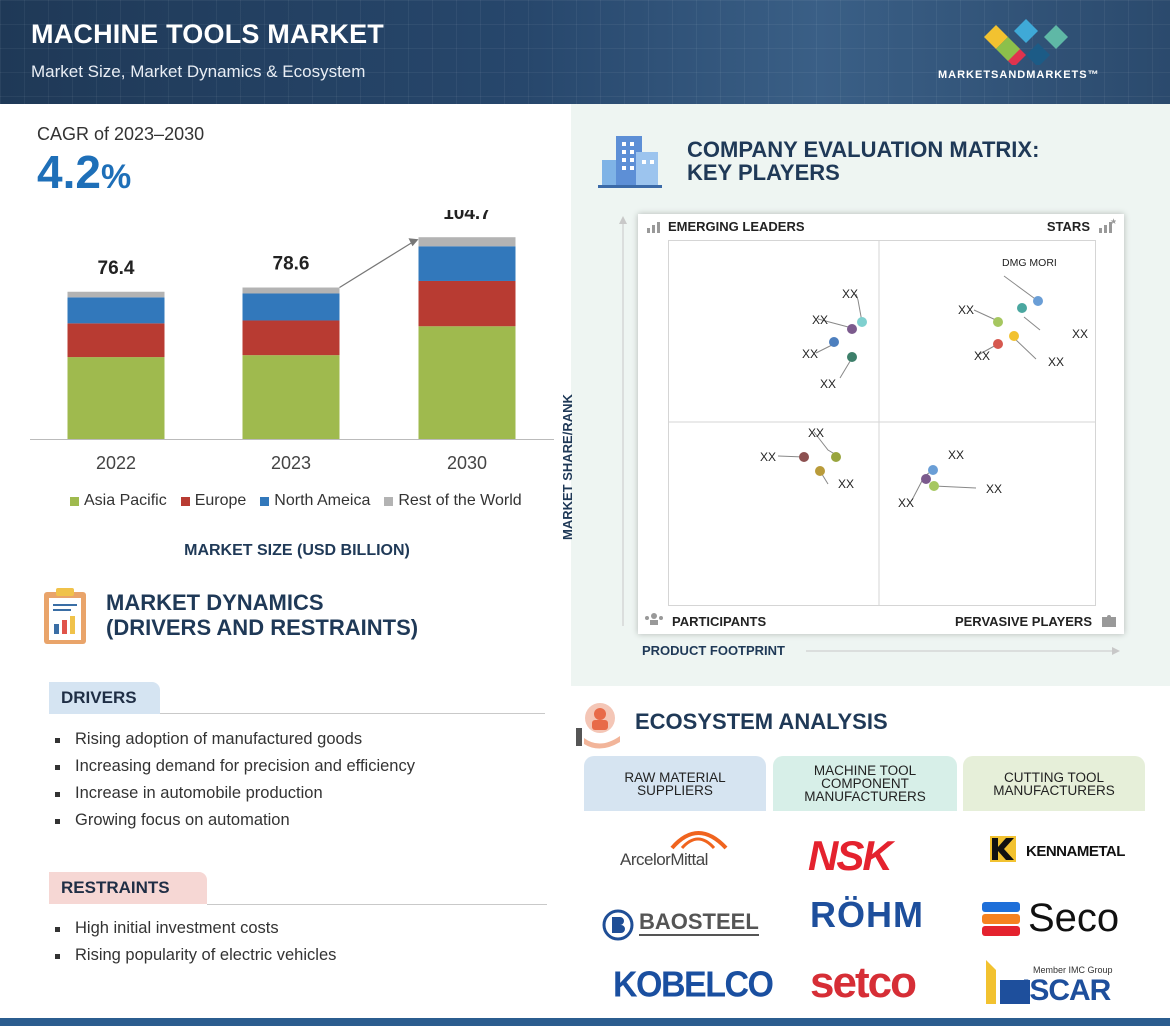 The image size is (1170, 1026). I want to click on brand-name: MARKETSANDMARKETS™, so click(1019, 75).